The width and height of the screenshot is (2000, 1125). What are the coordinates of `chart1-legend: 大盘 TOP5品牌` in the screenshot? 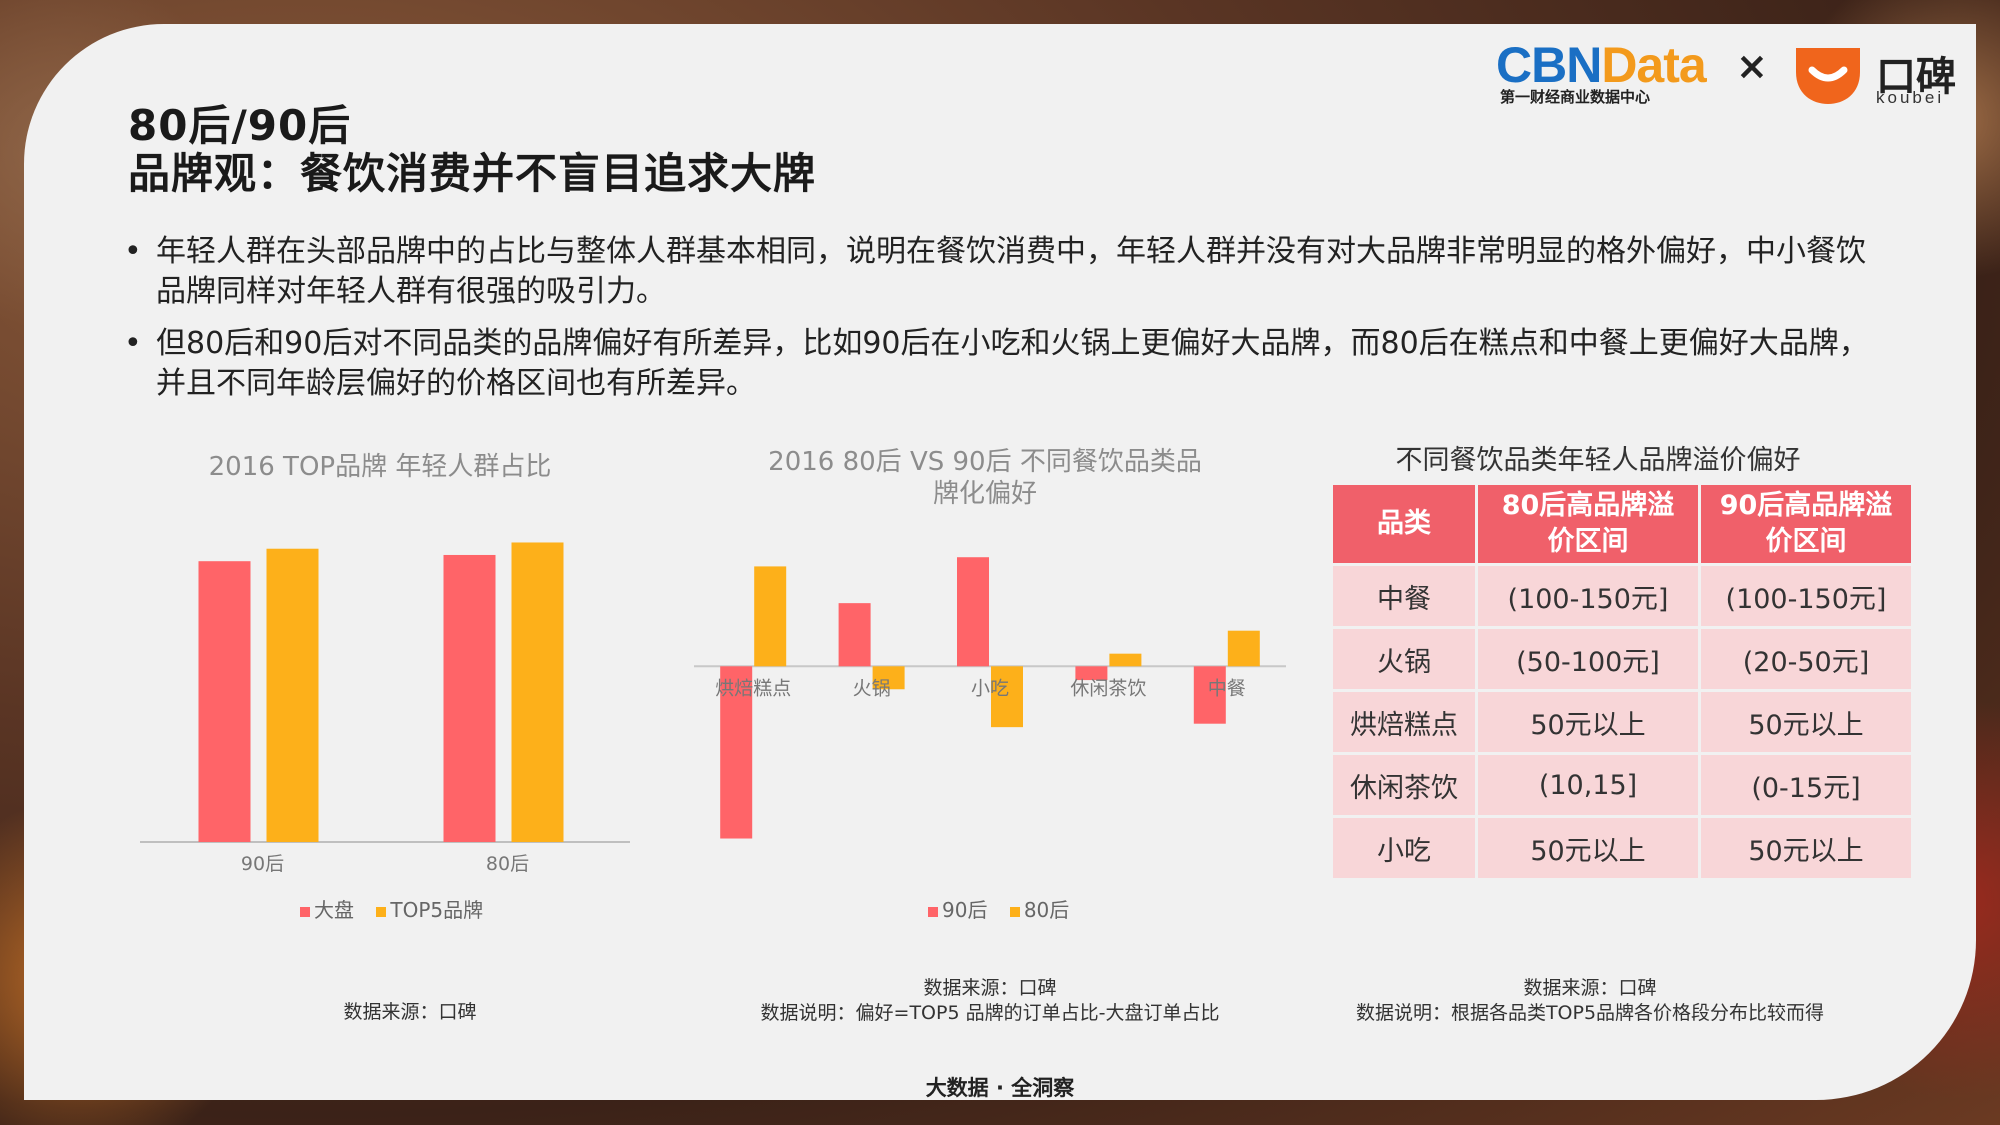 It's located at (399, 908).